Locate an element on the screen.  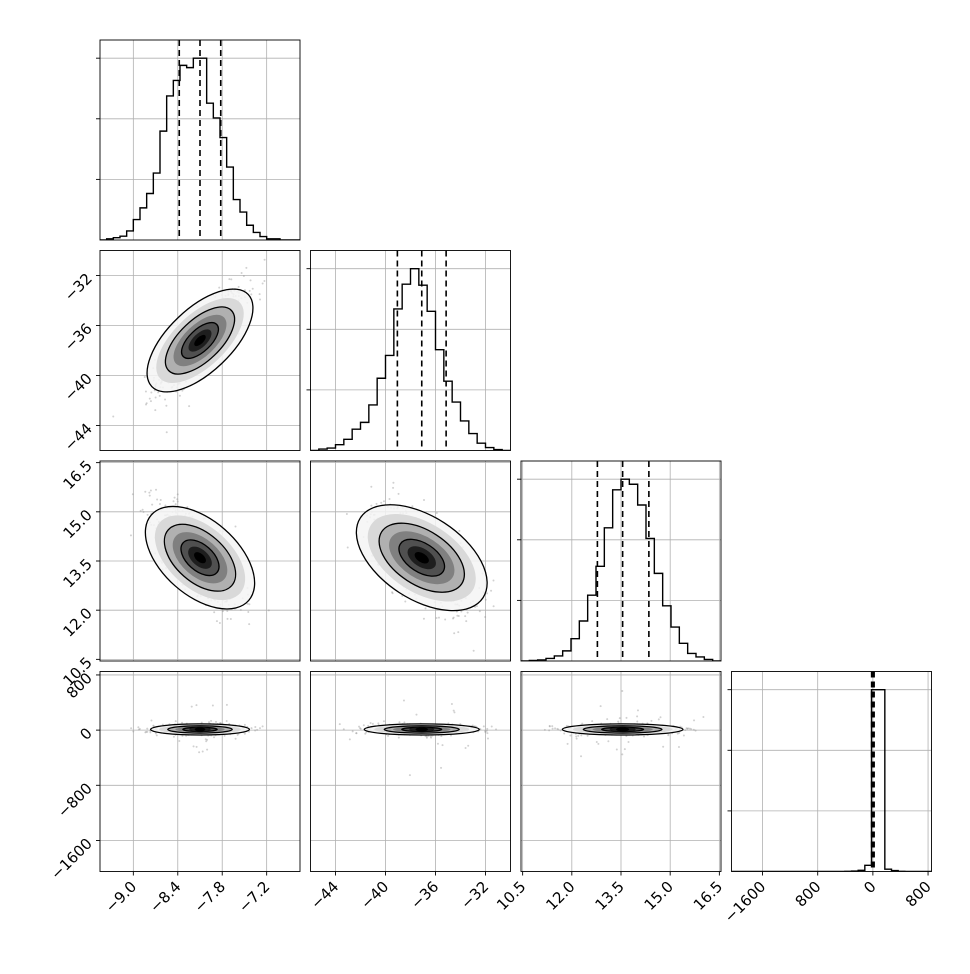
grid-y is located at coordinates (410, 757).